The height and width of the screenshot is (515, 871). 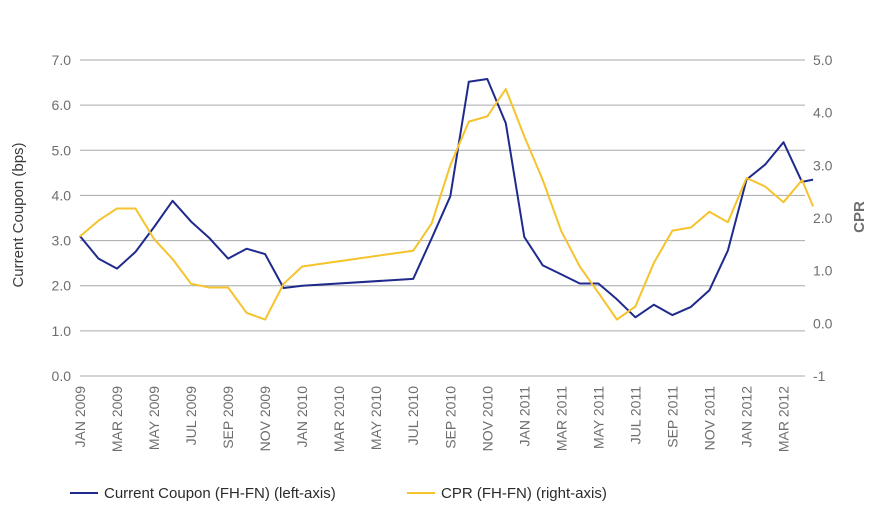 I want to click on x-tick-label: NOV 2011, so click(x=709, y=418).